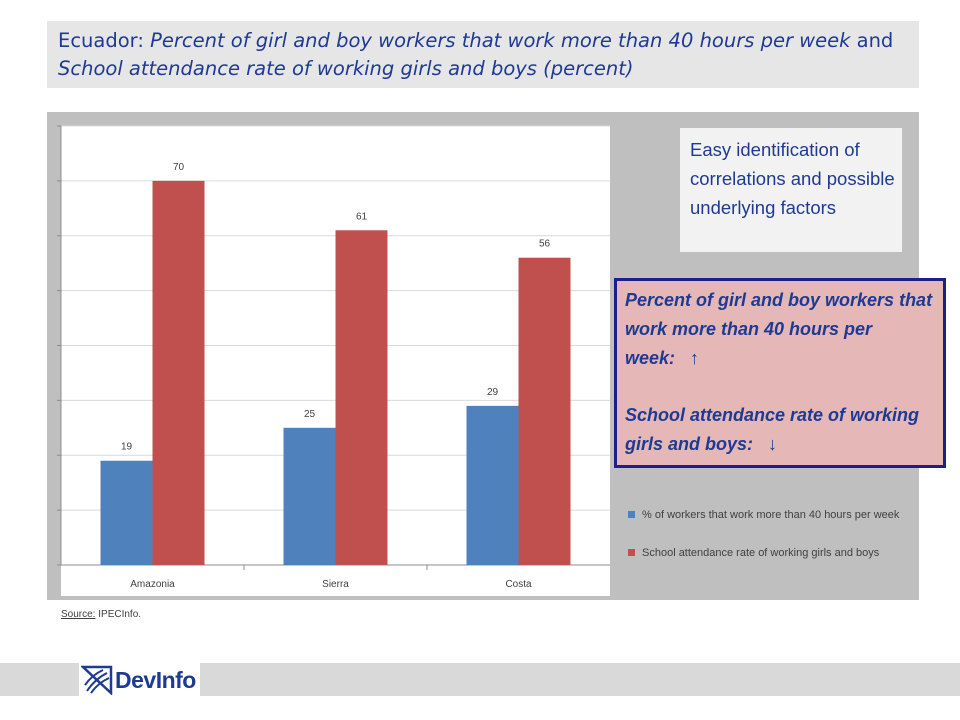  What do you see at coordinates (631, 514) in the screenshot?
I see `legend-swatch-hours` at bounding box center [631, 514].